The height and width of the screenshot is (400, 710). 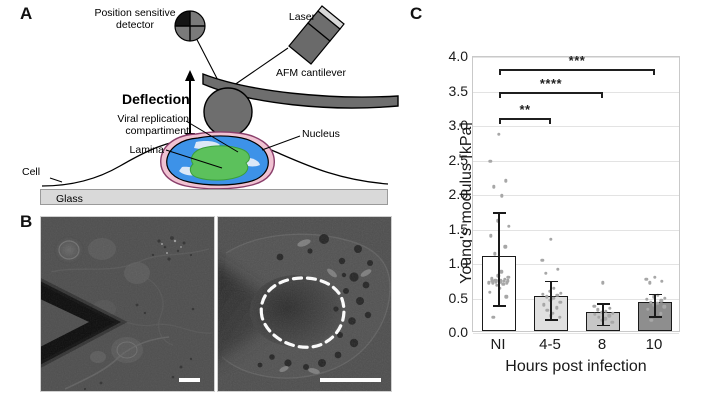 What do you see at coordinates (602, 344) in the screenshot?
I see `x-axis-tick-label-8: 8` at bounding box center [602, 344].